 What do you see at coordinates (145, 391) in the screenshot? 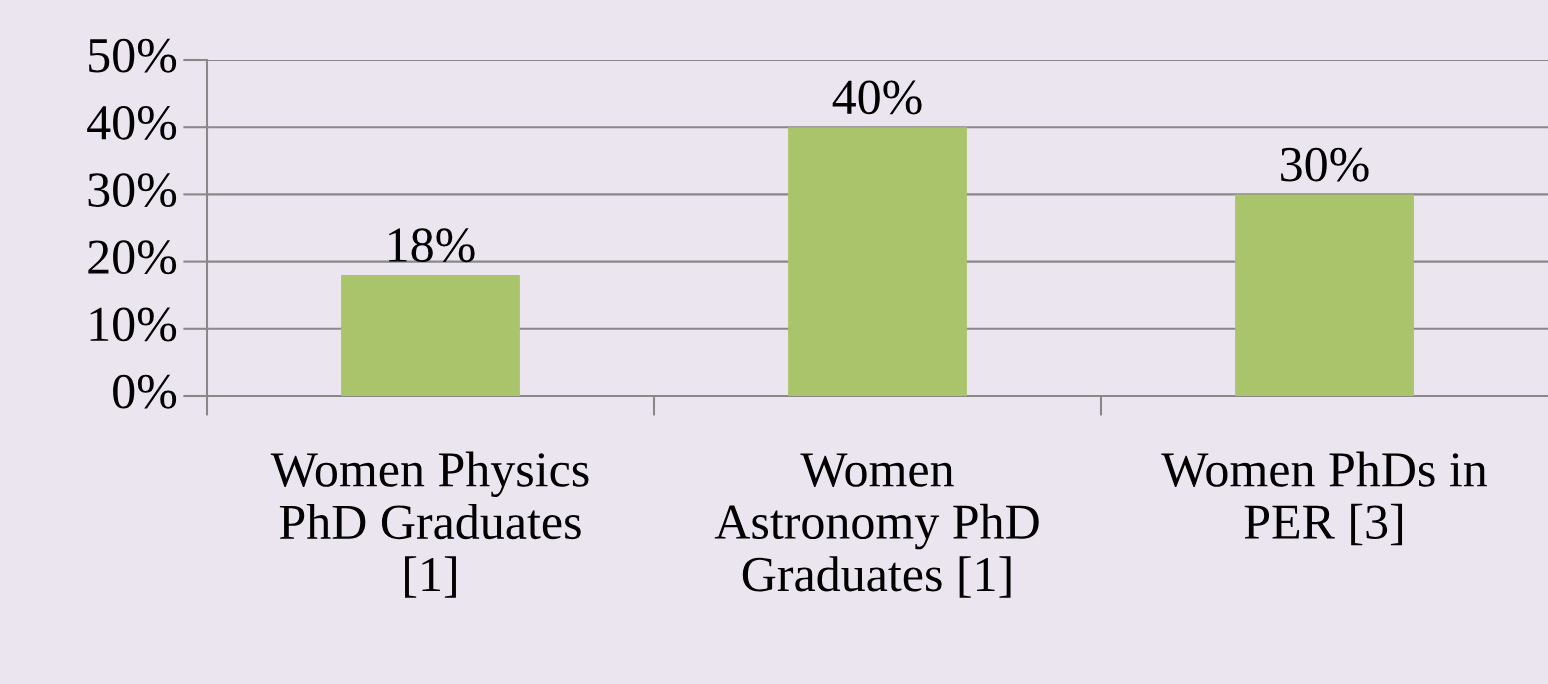
I see `y-tick-label: 0%` at bounding box center [145, 391].